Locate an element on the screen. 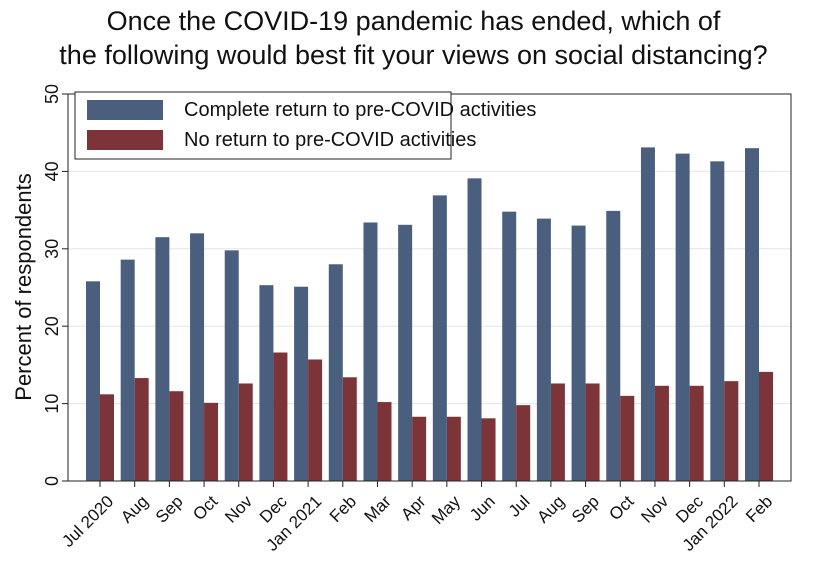  x-tick-label: Jul 2020 is located at coordinates (87, 521).